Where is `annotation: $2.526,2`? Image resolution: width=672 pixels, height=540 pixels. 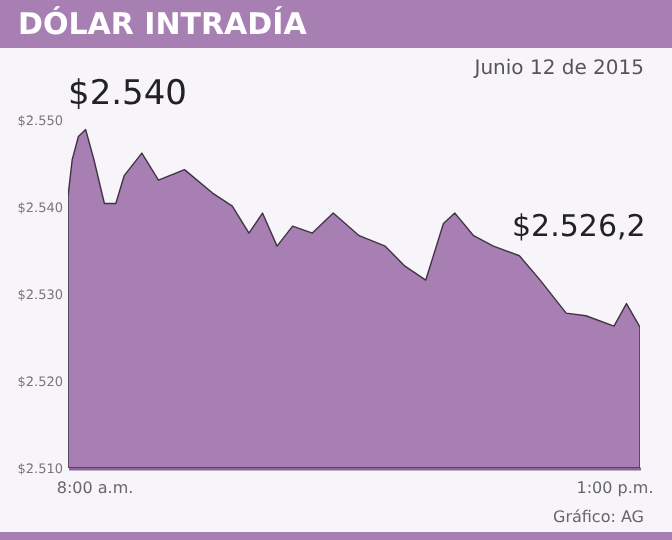 annotation: $2.526,2 is located at coordinates (579, 226).